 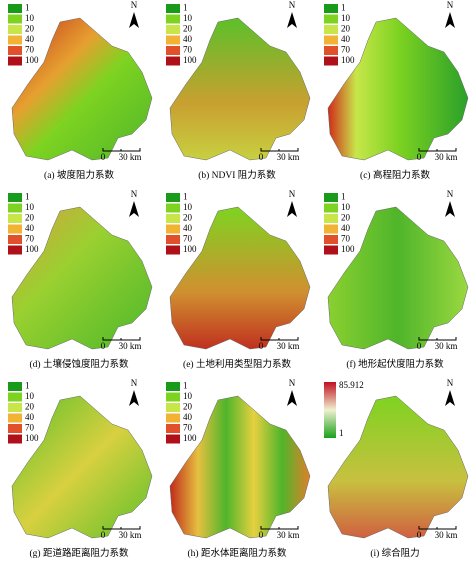 I want to click on legend-max: 85.912, so click(x=351, y=385).